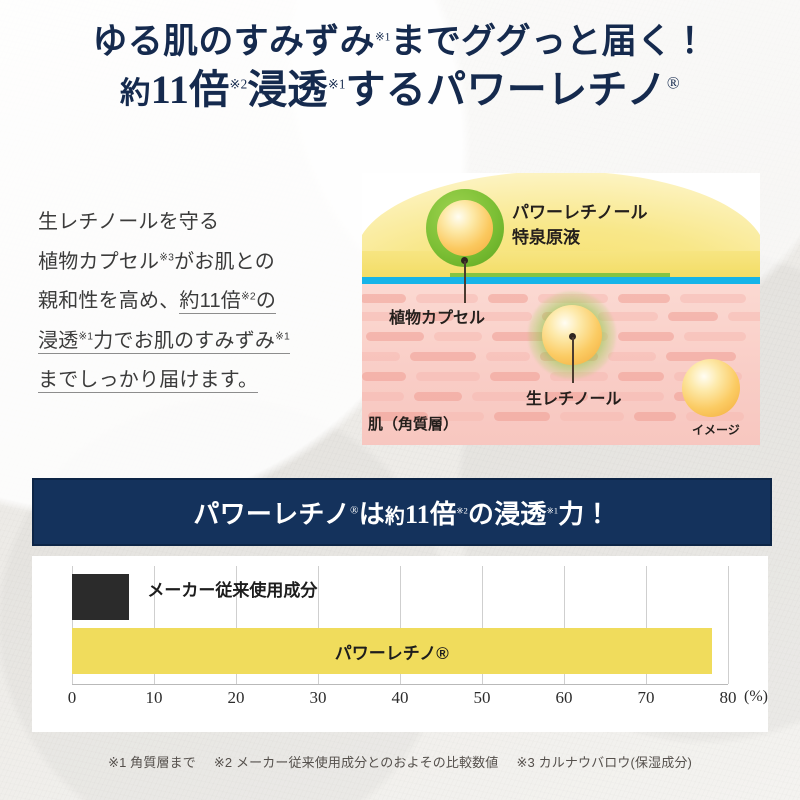 The width and height of the screenshot is (800, 800). What do you see at coordinates (209, 89) in the screenshot?
I see `headline-line2-times-unit: 倍` at bounding box center [209, 89].